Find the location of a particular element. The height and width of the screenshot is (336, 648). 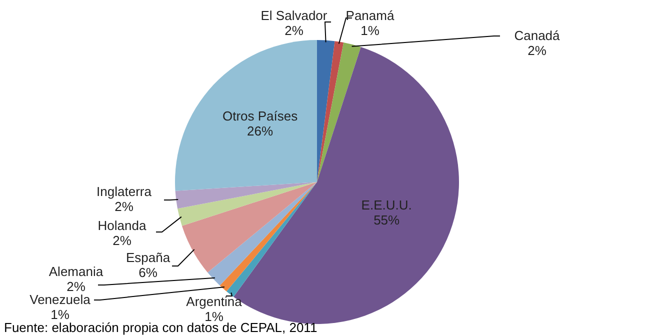

slice-label: Panamá is located at coordinates (370, 15).